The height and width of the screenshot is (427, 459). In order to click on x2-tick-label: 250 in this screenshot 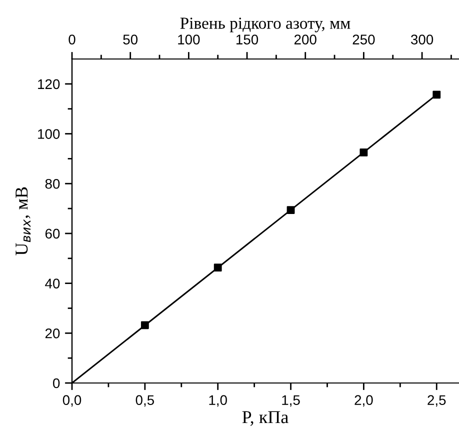, I will do `click(363, 39)`.